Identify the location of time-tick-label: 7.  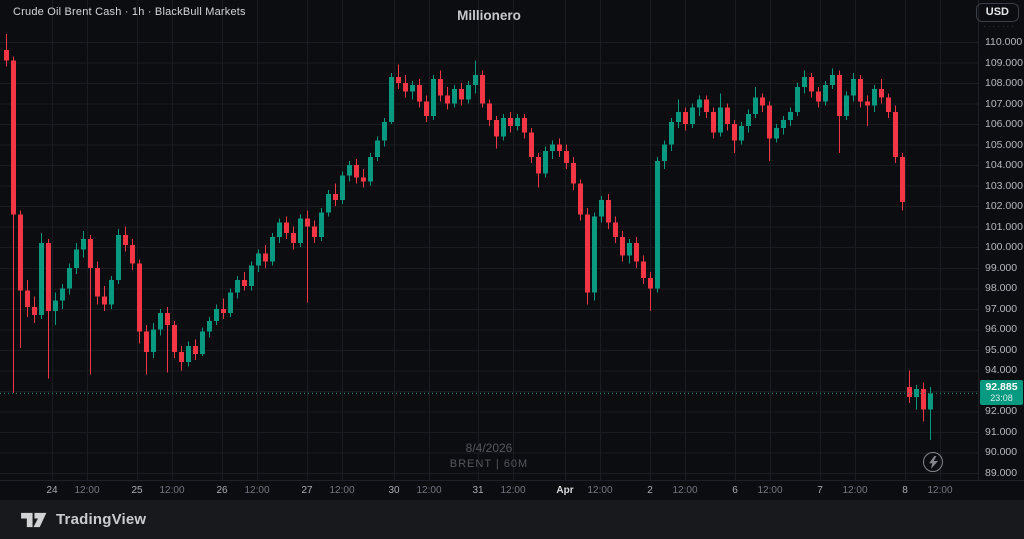
(820, 490).